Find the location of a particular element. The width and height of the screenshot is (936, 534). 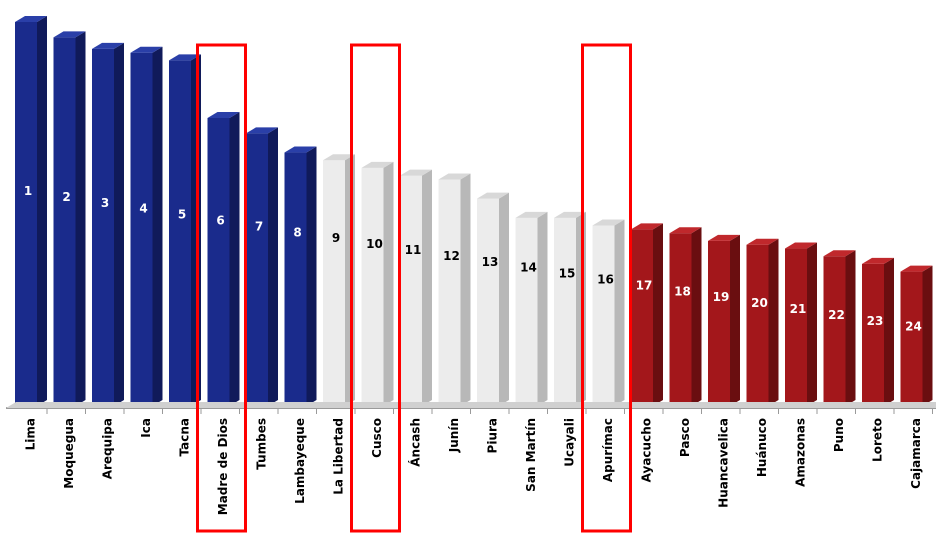

x-tick-label: Huánuco is located at coordinates (762, 447).